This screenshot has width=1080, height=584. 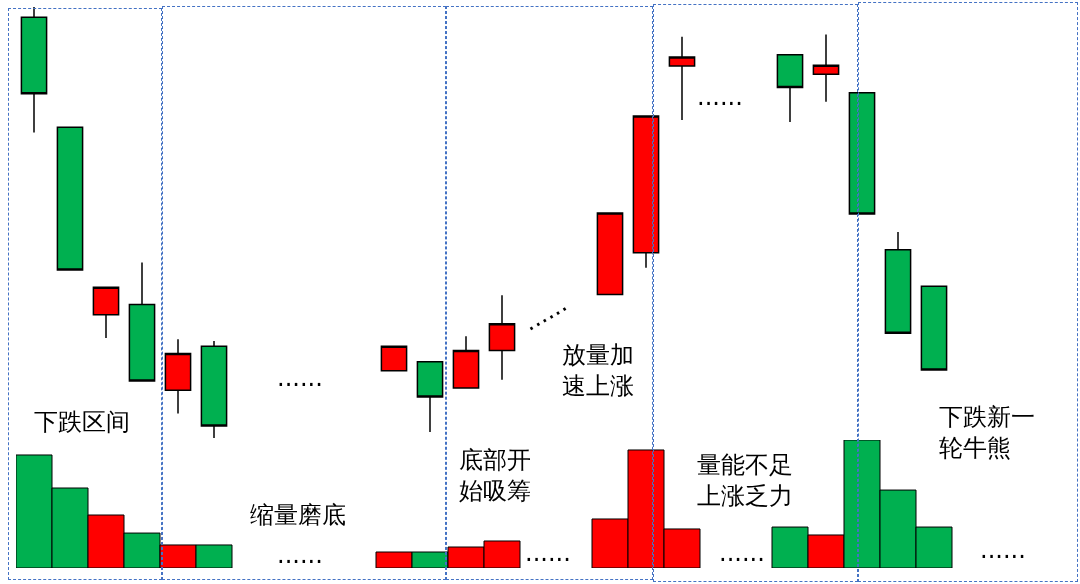 I want to click on annotation: 量能不足上涨乏力, so click(x=745, y=481).